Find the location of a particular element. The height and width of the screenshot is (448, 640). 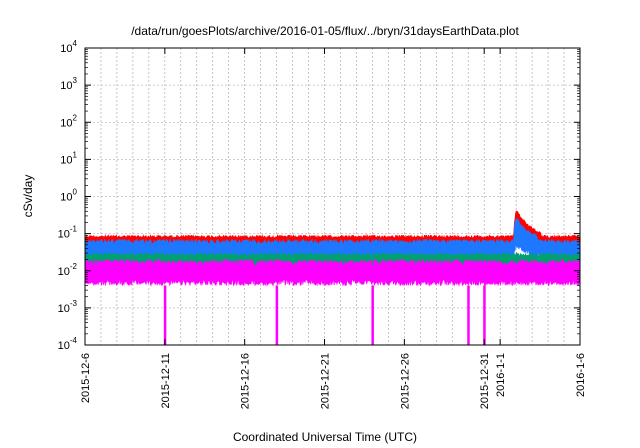

y-tick-label: 10⁴ is located at coordinates (68, 47).